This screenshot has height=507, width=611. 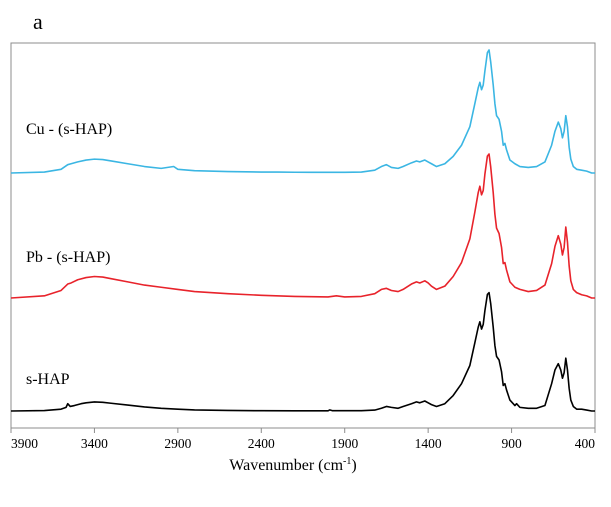 I want to click on x-tick-label: 400, so click(x=585, y=443).